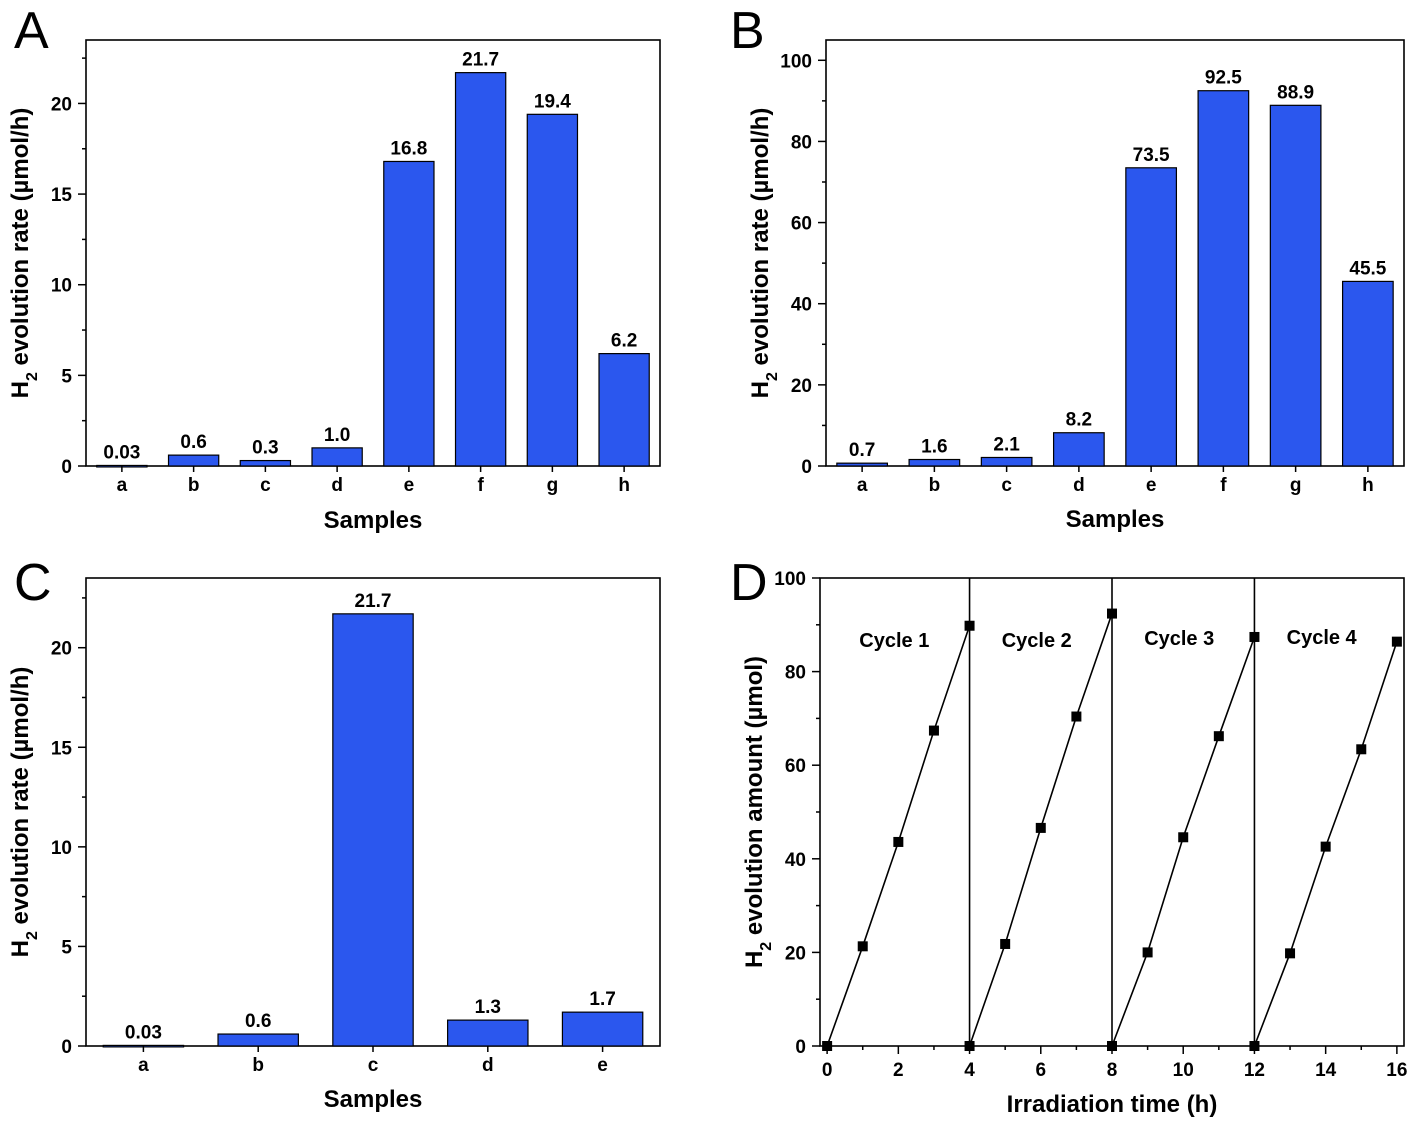 This screenshot has height=1123, width=1410. Describe the element at coordinates (754, 799) in the screenshot. I see `y-axis-title-rest: evolution amount (µmol)` at that location.